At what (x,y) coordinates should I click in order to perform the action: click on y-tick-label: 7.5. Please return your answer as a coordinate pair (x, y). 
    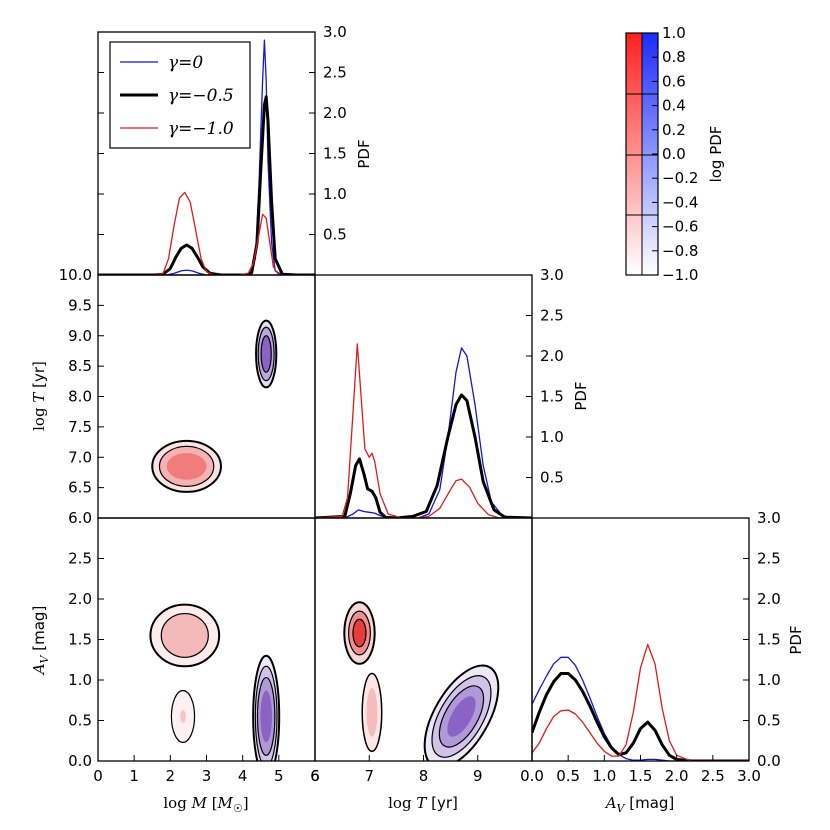
    Looking at the image, I should click on (80, 427).